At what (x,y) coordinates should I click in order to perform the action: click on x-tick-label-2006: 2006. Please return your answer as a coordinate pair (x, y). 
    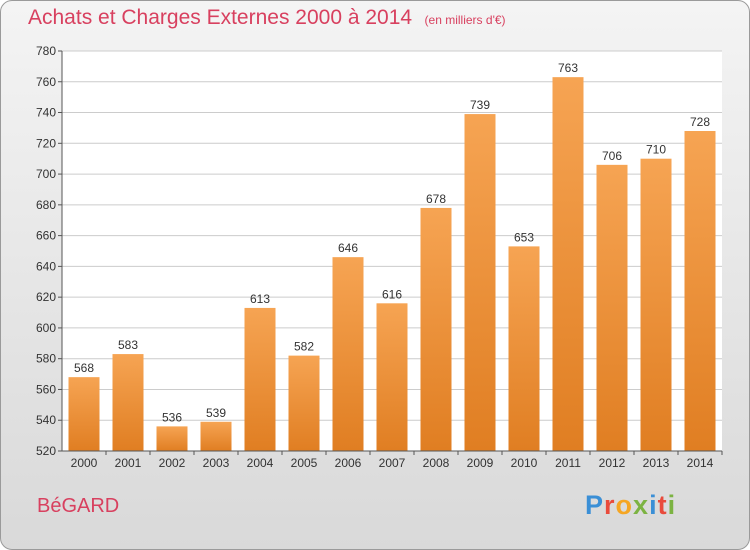
    Looking at the image, I should click on (348, 463).